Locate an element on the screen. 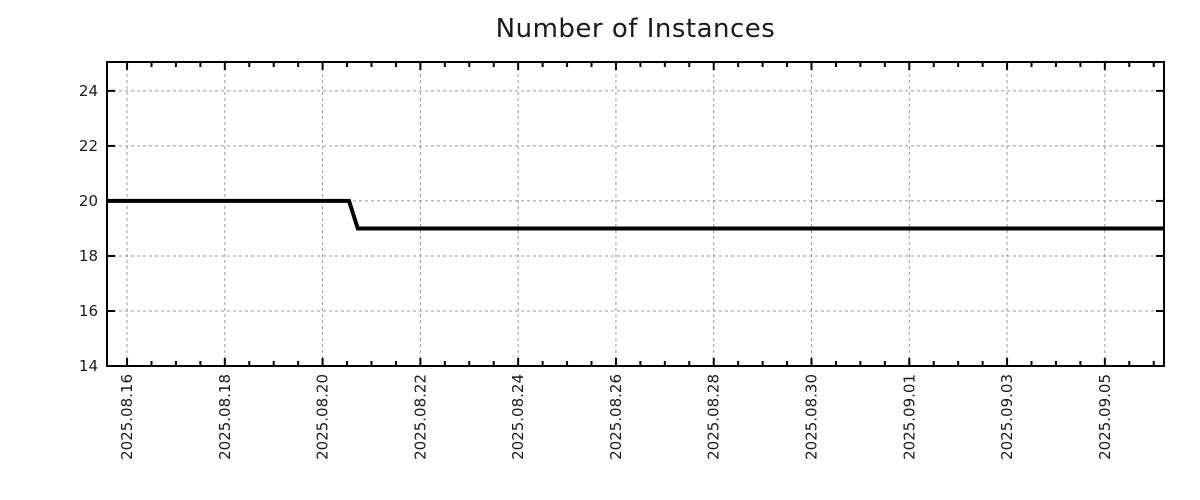  y-tick-label: 22 is located at coordinates (88, 146).